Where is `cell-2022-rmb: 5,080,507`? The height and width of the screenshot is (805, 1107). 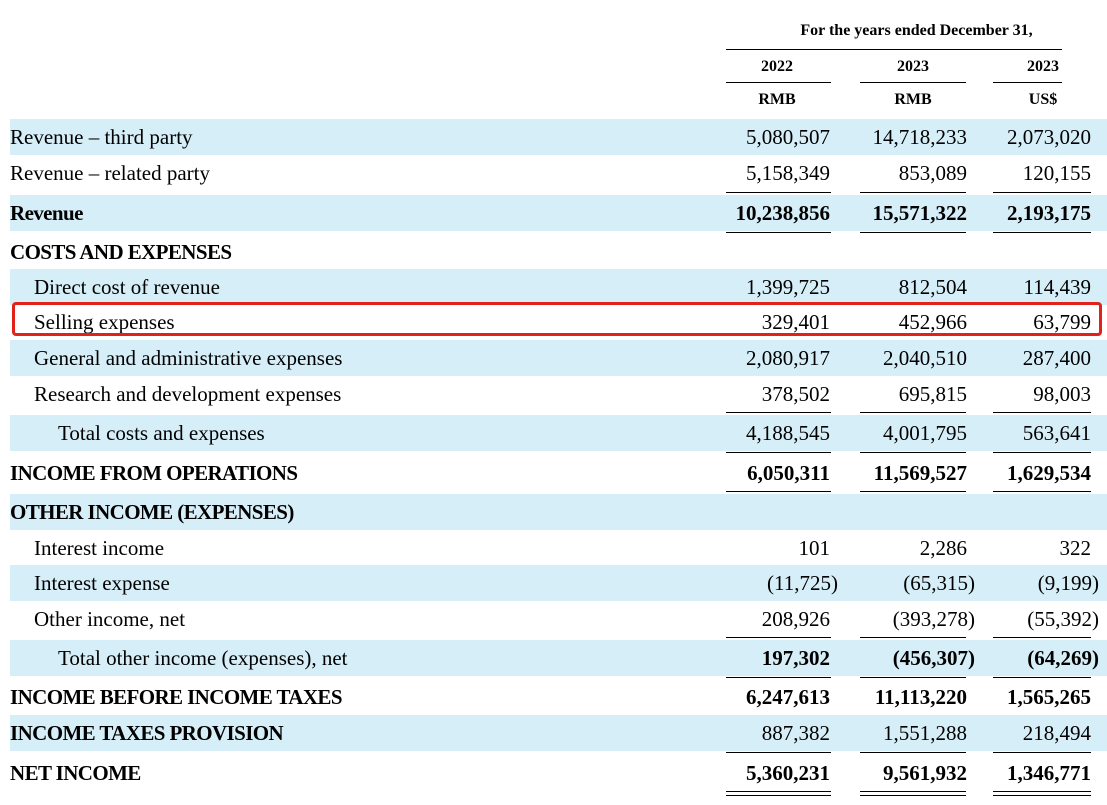 cell-2022-rmb: 5,080,507 is located at coordinates (788, 137).